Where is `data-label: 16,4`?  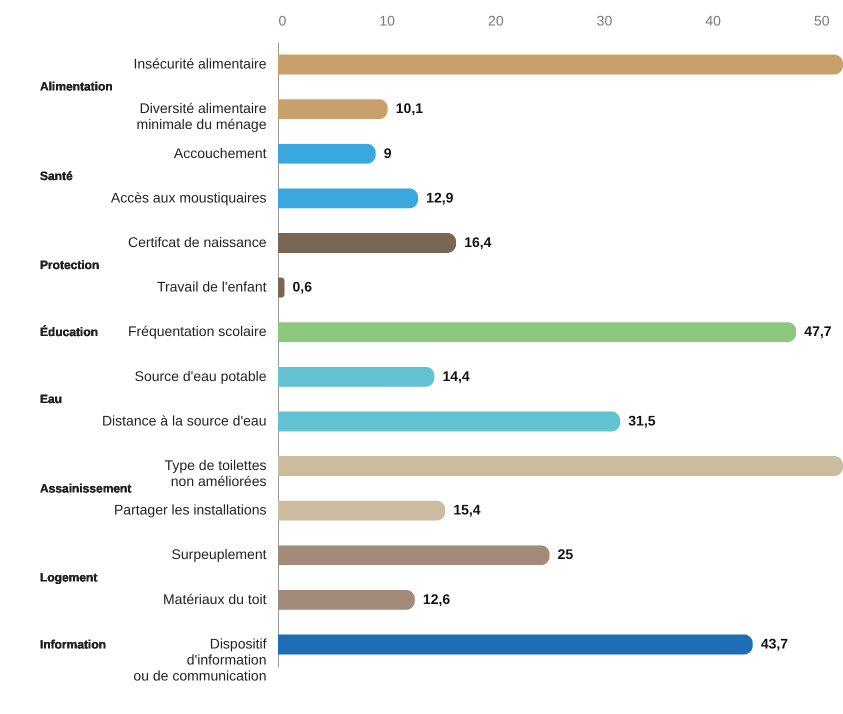 data-label: 16,4 is located at coordinates (478, 242).